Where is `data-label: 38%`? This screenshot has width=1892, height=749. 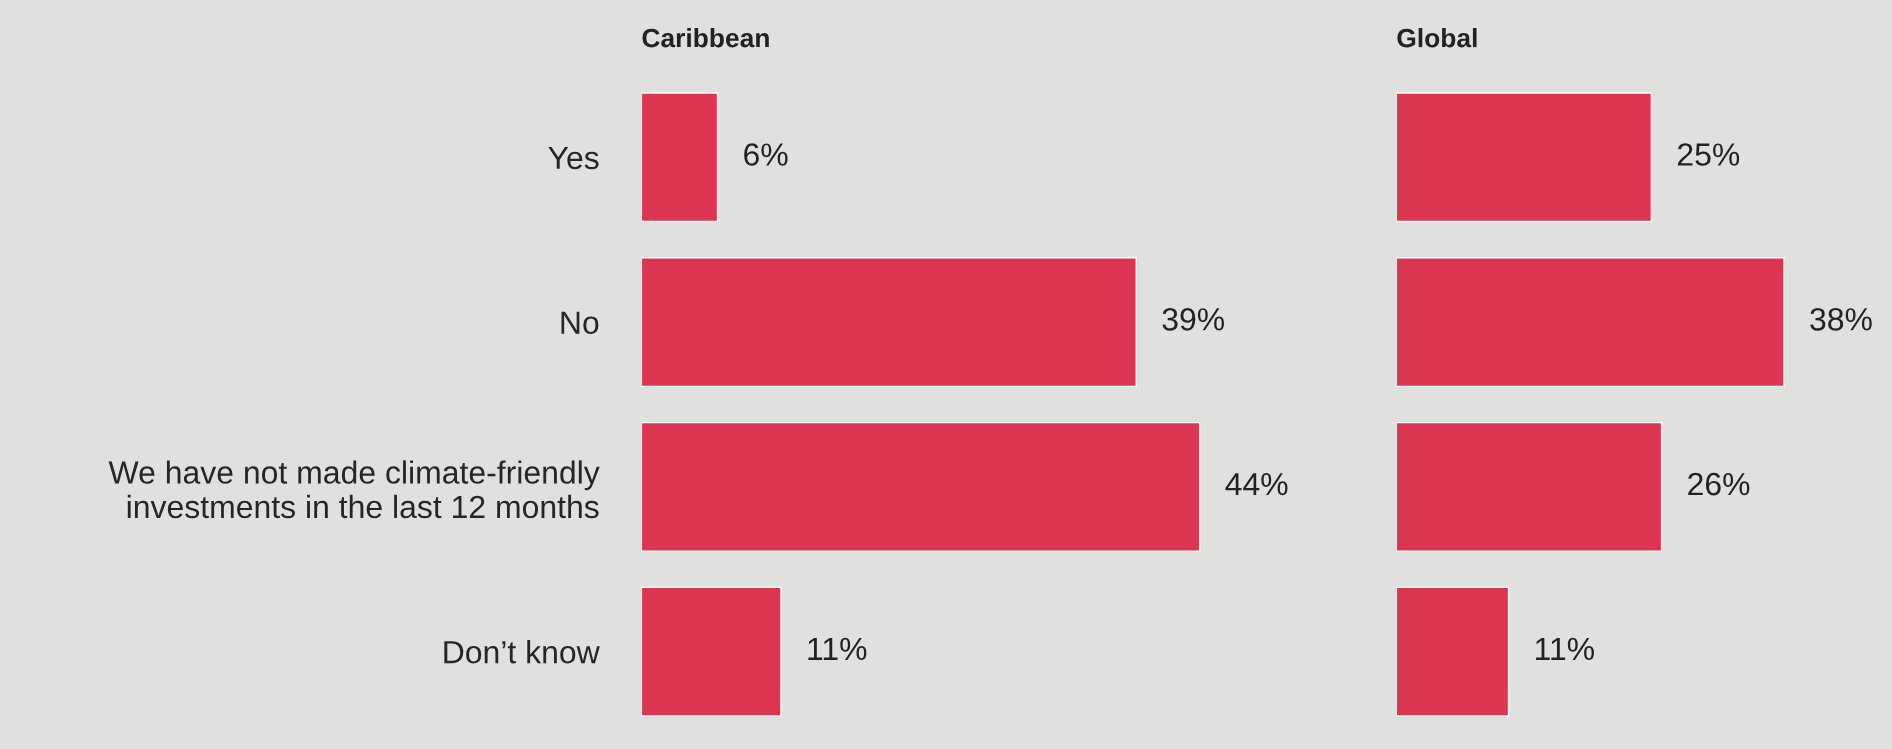
data-label: 38% is located at coordinates (1841, 319).